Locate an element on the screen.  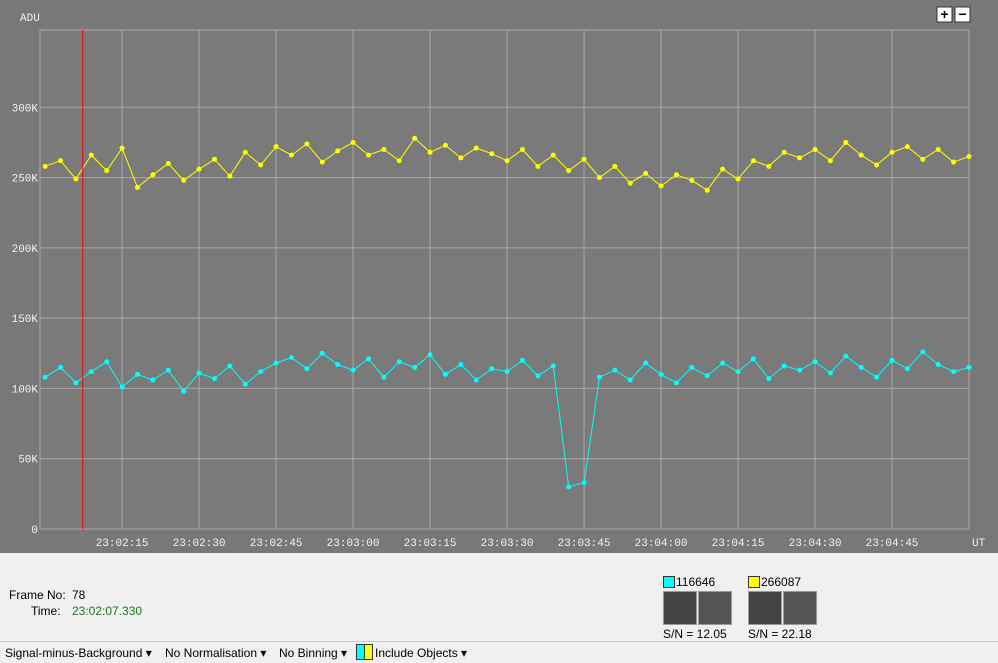
time-label: Time: is located at coordinates (46, 611).